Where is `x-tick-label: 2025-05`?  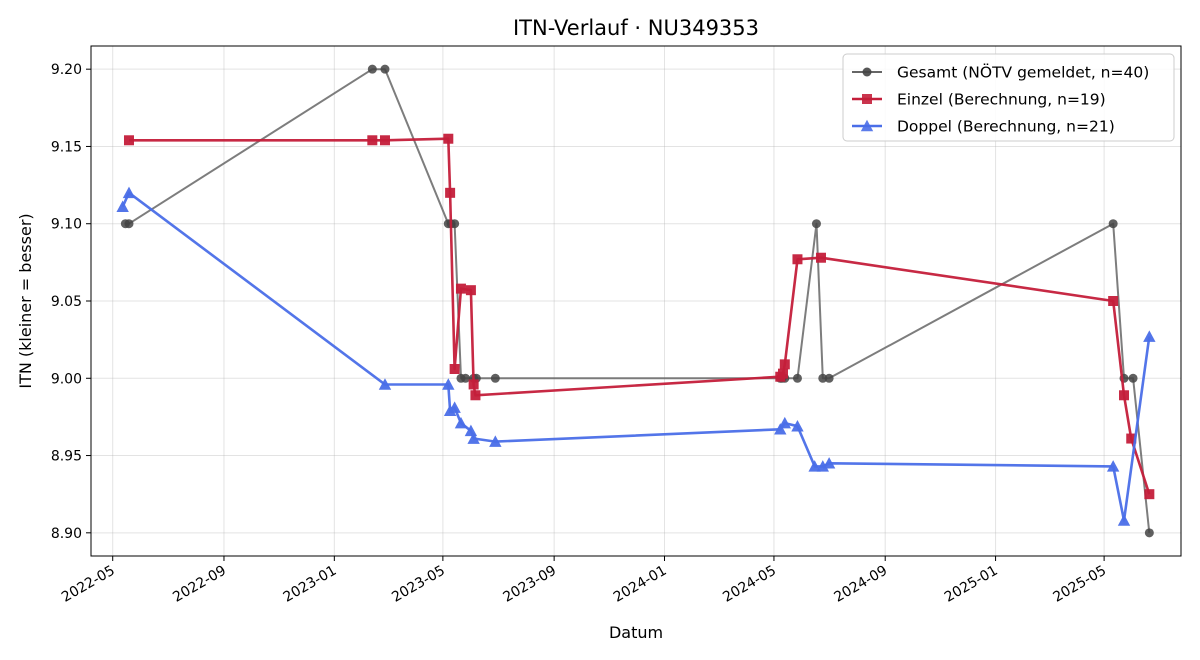
x-tick-label: 2025-05 is located at coordinates (1079, 584).